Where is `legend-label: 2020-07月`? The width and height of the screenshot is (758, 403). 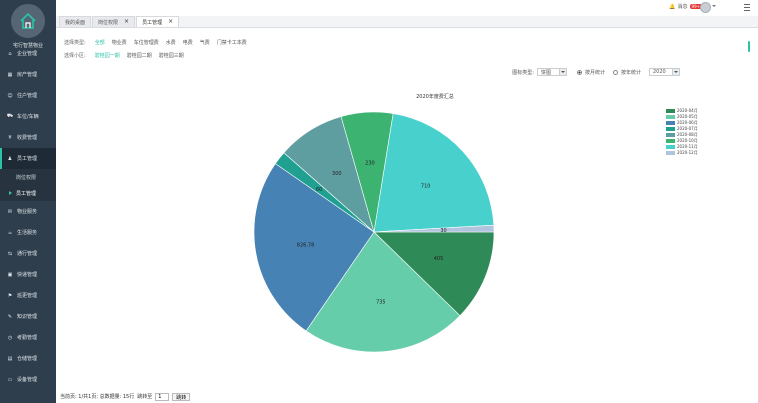
legend-label: 2020-07月 is located at coordinates (687, 128).